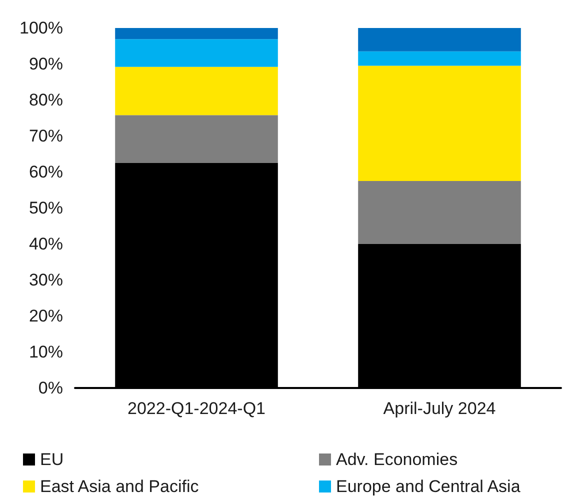  What do you see at coordinates (45, 64) in the screenshot?
I see `y-tick-label: 90%` at bounding box center [45, 64].